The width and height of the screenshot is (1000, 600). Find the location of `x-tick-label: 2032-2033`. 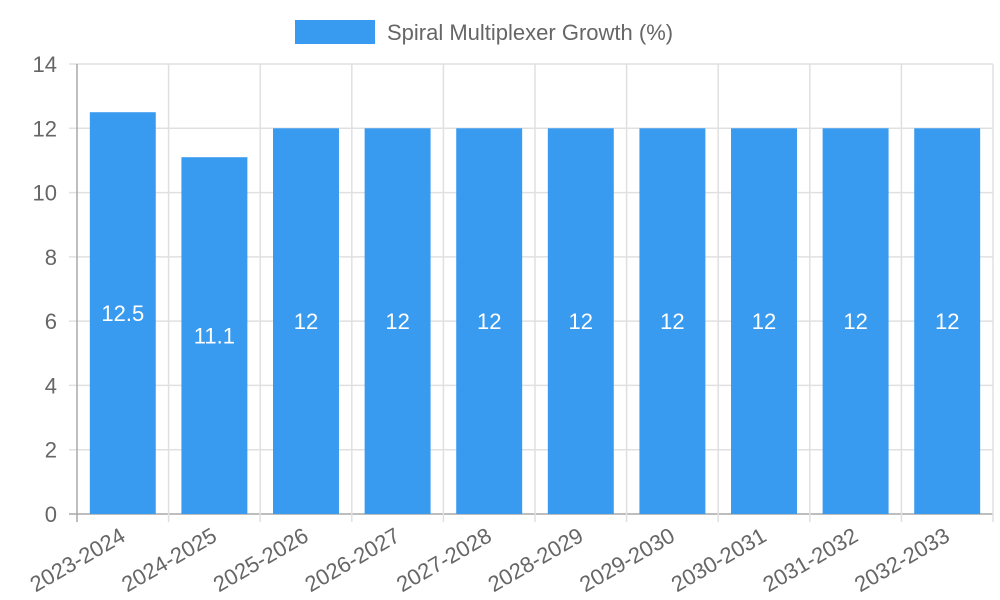

x-tick-label: 2032-2033 is located at coordinates (902, 560).